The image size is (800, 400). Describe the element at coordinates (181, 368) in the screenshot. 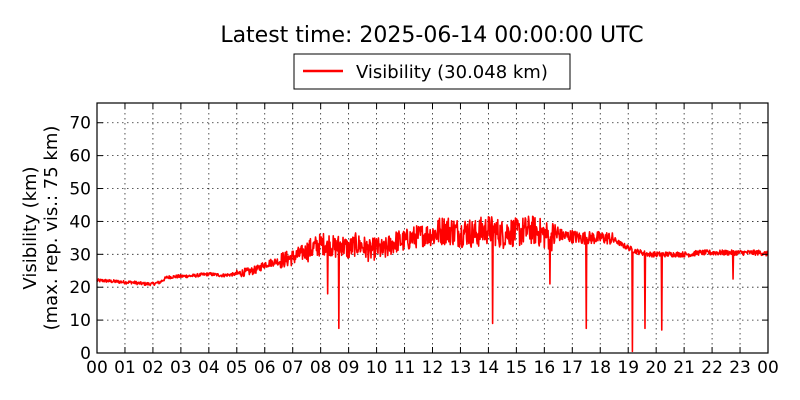

I see `x-tick-label: 03` at that location.